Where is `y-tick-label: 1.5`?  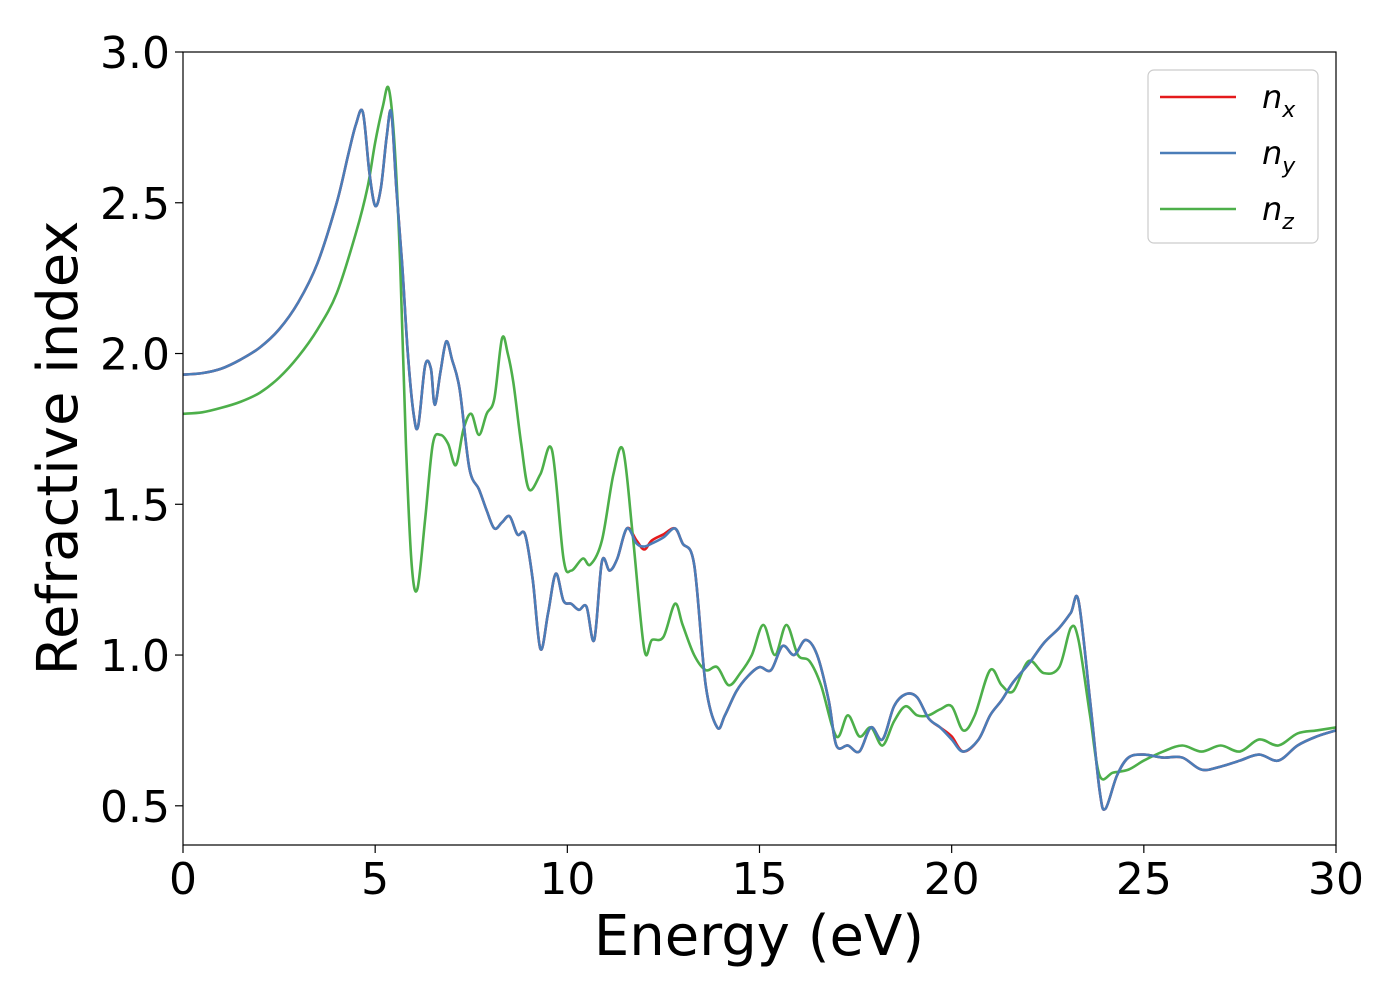
y-tick-label: 1.5 is located at coordinates (135, 505).